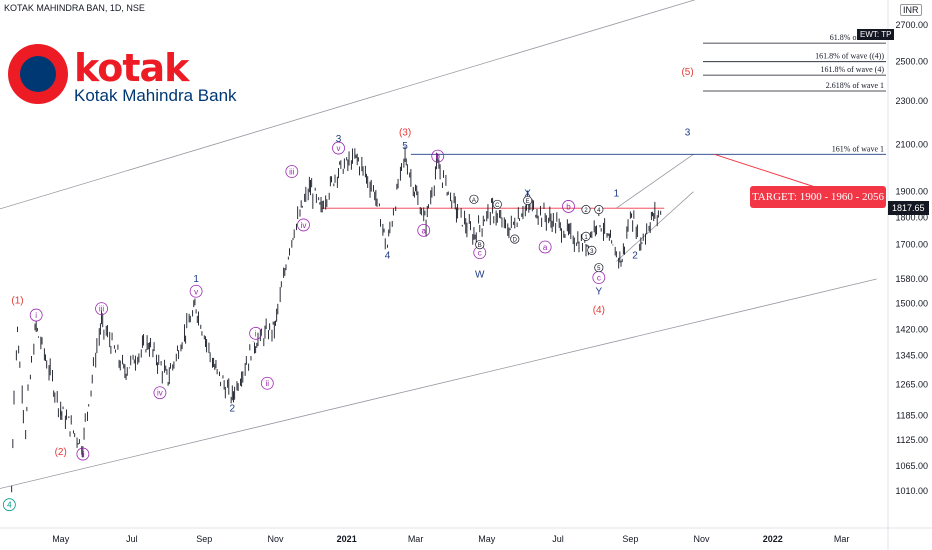 This screenshot has width=932, height=550. I want to click on minor-wave-label: 2, so click(586, 211).